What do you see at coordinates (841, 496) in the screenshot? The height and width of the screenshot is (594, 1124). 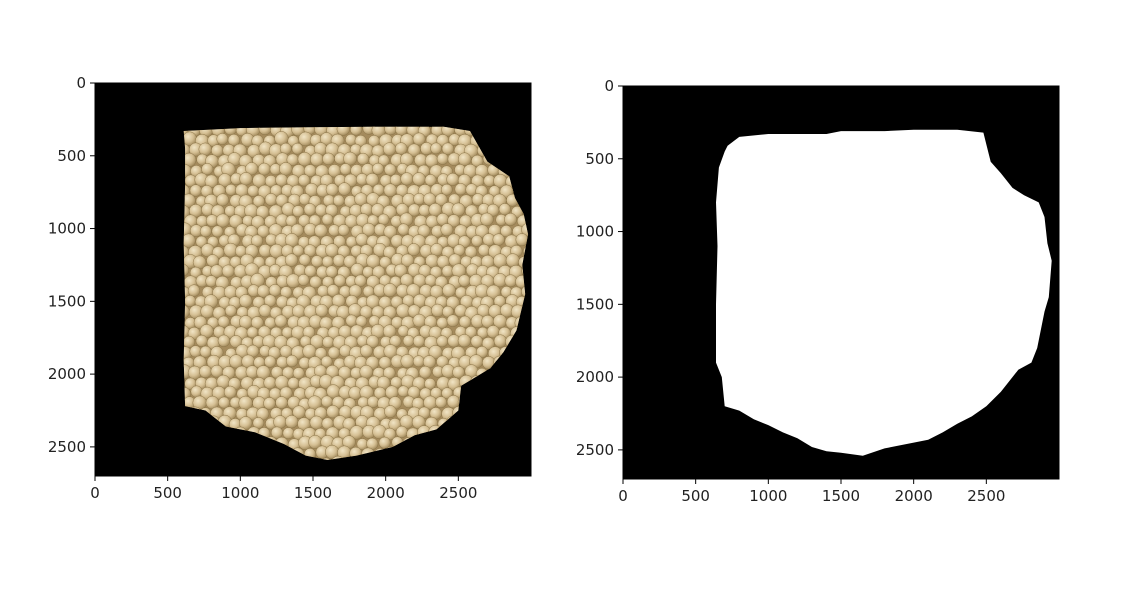 I see `x-tick-label: 1500` at bounding box center [841, 496].